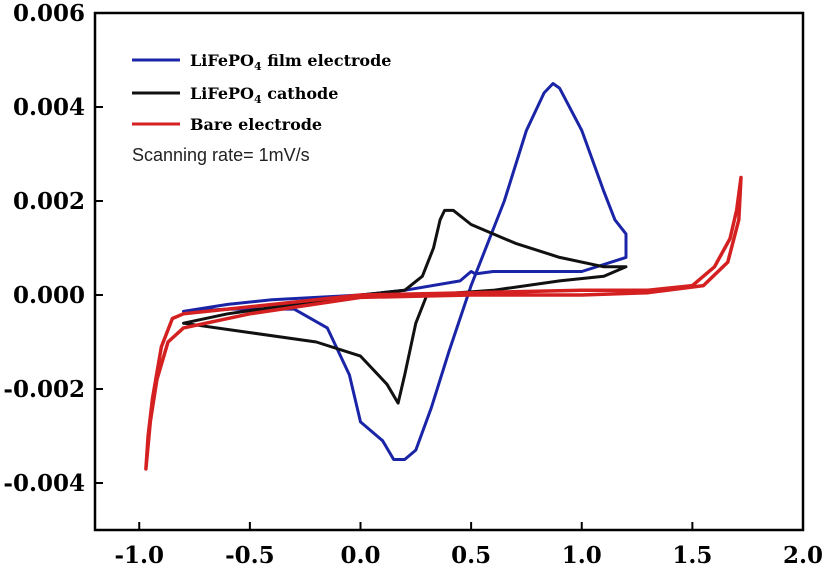  I want to click on y-tick-label: 0.000, so click(49, 295).